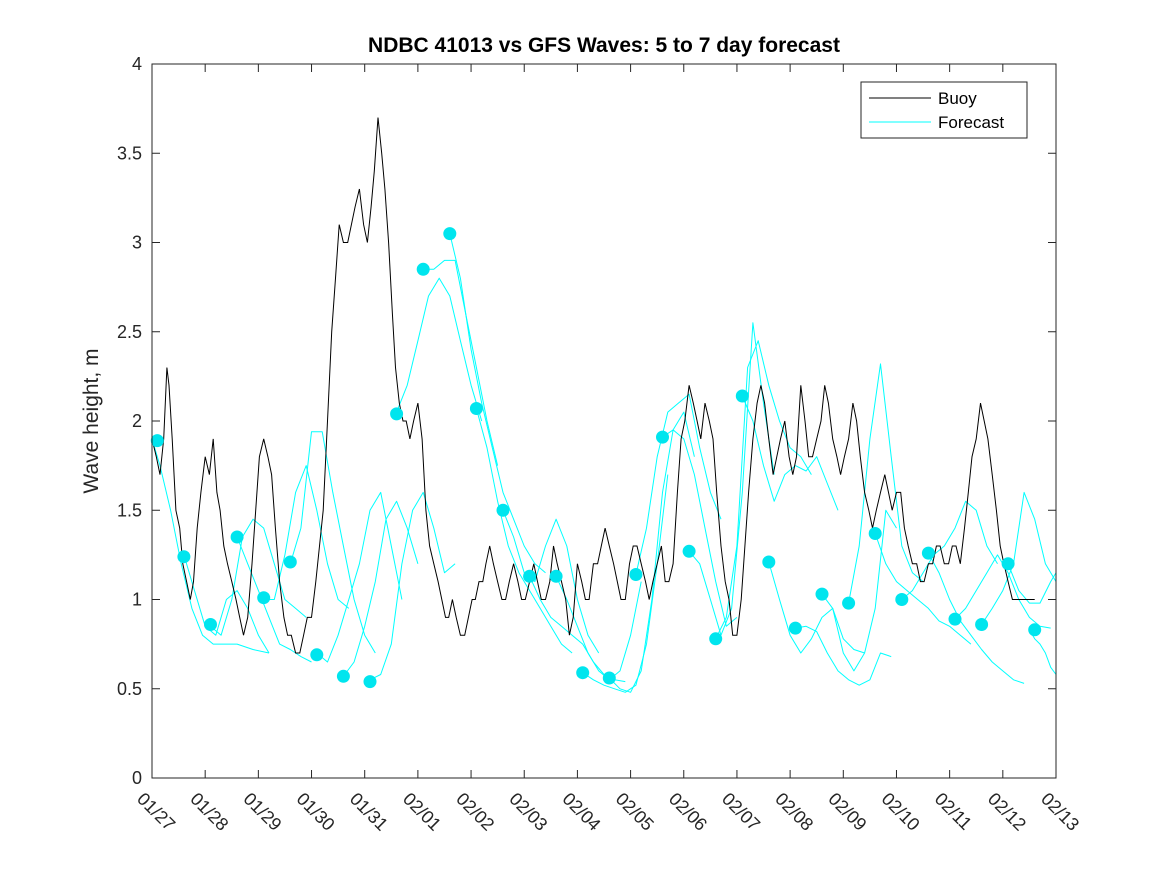 This screenshot has width=1167, height=875. What do you see at coordinates (137, 421) in the screenshot?
I see `y-tick-label: 2` at bounding box center [137, 421].